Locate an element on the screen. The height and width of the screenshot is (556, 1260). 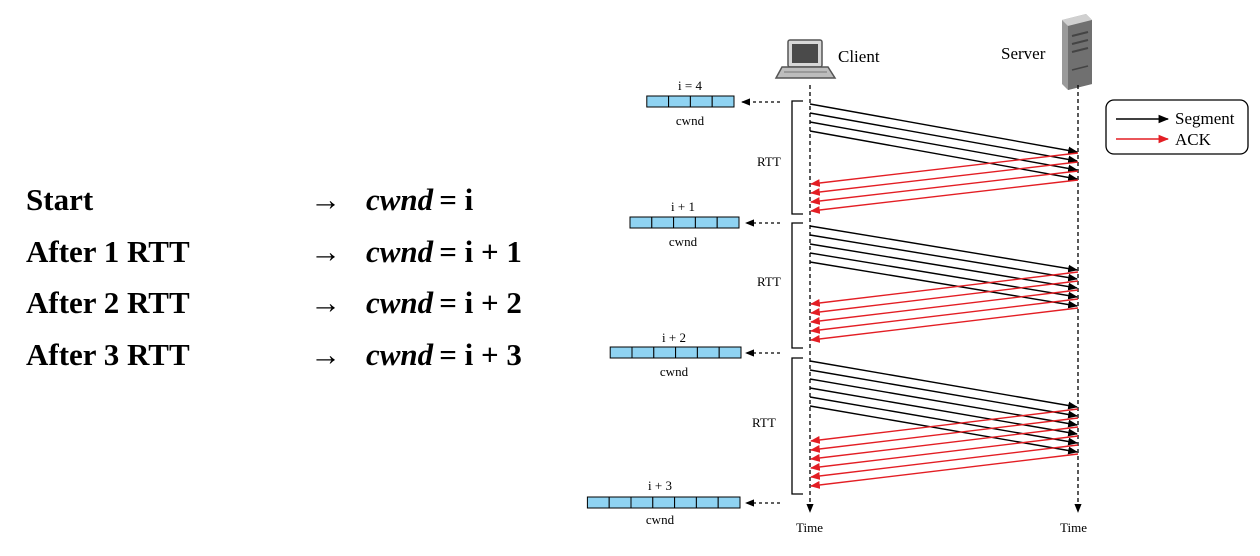
laptop-icon is located at coordinates (805, 59).